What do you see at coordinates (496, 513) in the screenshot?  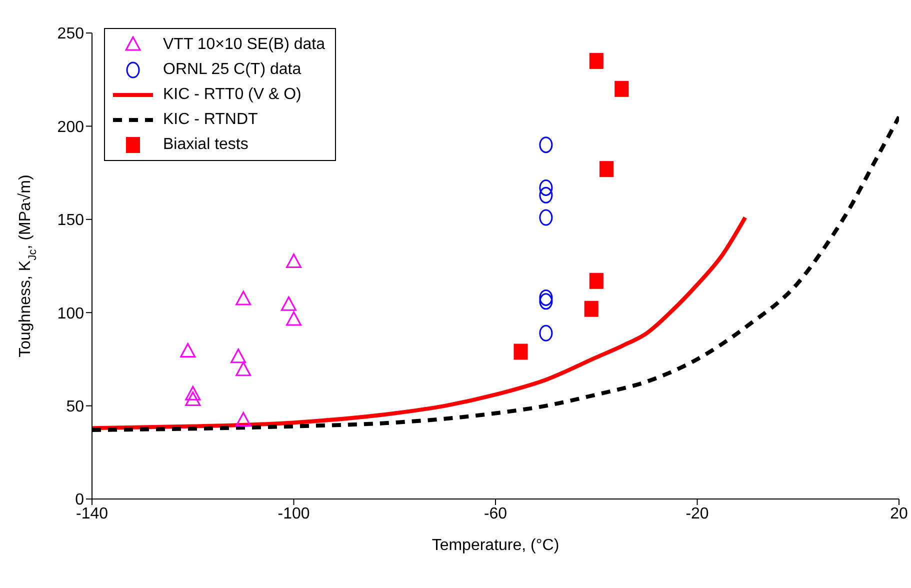 I see `x-tick-label: -60` at bounding box center [496, 513].